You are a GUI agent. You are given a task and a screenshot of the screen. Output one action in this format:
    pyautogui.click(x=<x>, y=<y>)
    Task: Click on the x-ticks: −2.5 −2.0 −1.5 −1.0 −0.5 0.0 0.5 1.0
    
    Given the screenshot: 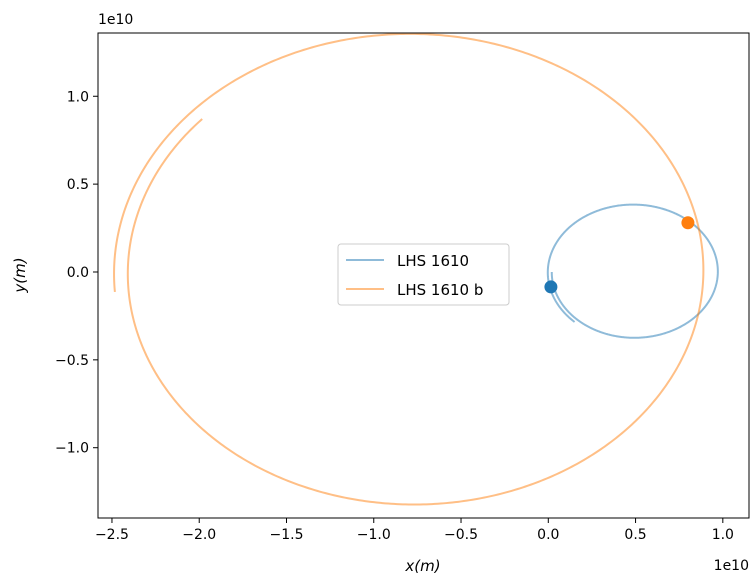 What is the action you would take?
    pyautogui.click(x=414, y=530)
    